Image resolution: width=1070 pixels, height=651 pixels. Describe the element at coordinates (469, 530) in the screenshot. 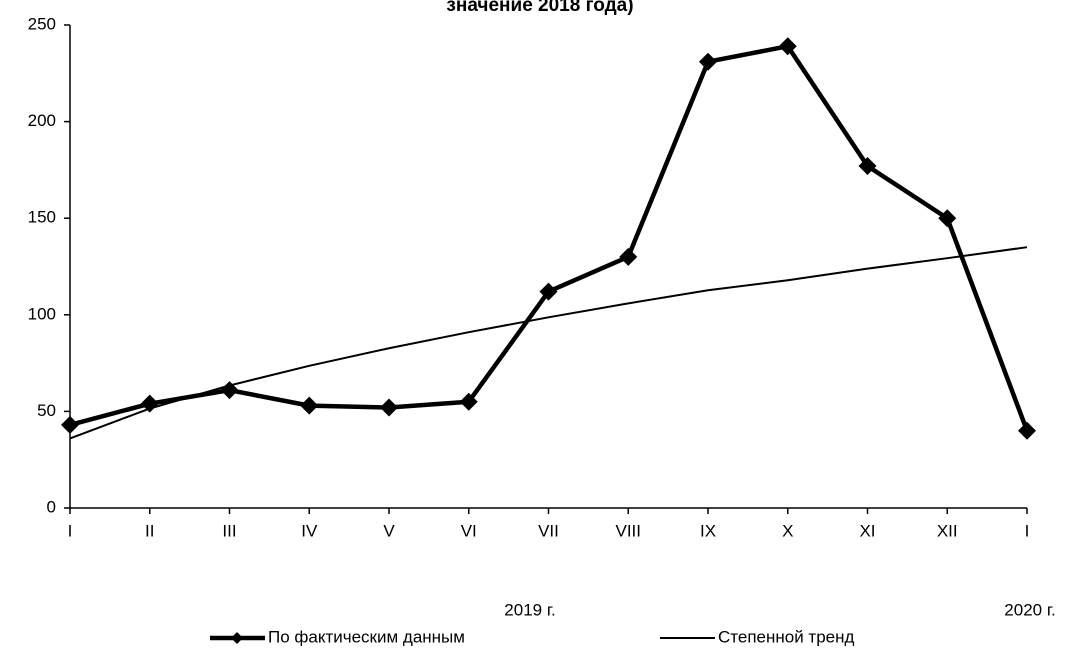

I see `x-tick-label: VI` at that location.